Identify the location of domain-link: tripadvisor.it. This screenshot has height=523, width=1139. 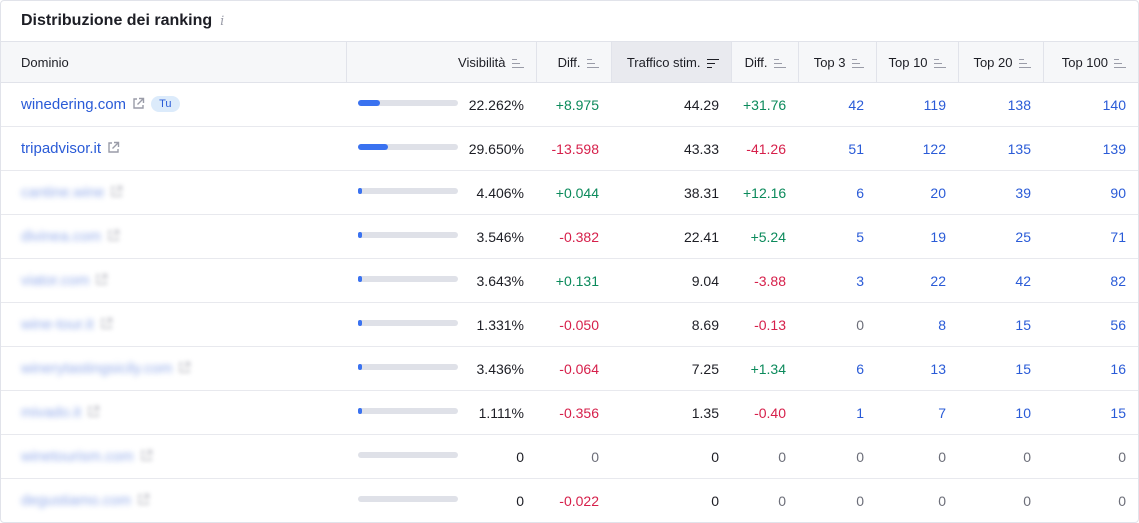
(61, 148).